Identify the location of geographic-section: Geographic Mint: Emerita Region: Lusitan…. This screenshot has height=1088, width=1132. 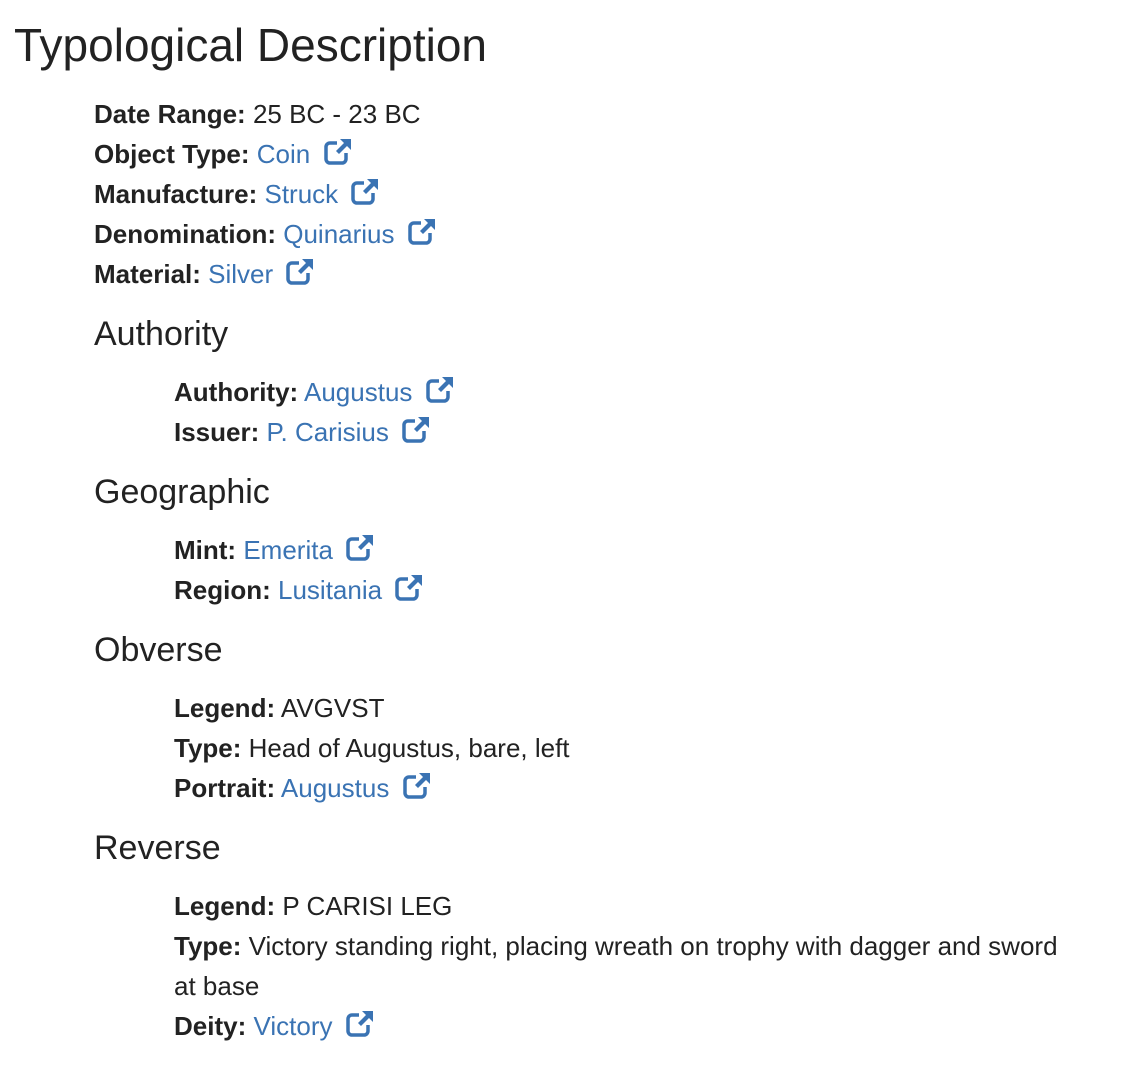
(604, 541).